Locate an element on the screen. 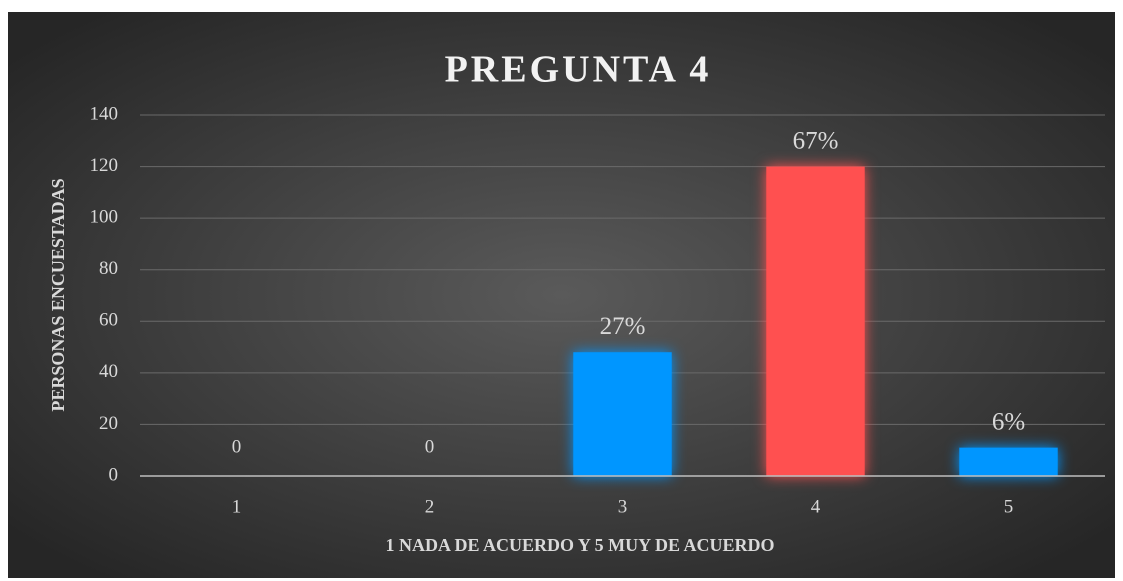  data-label: 67% is located at coordinates (816, 140).